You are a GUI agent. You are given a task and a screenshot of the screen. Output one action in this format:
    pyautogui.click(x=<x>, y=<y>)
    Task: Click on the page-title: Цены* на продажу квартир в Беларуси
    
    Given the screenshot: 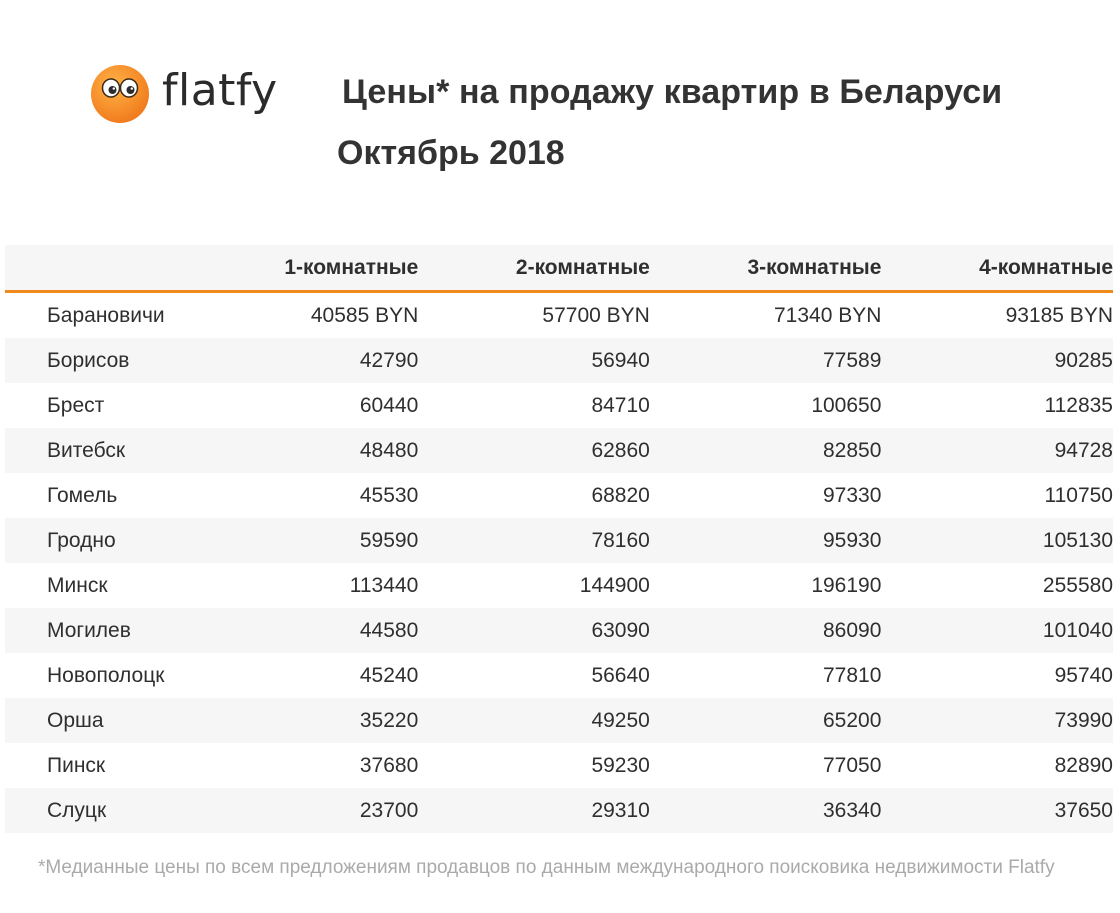 What is the action you would take?
    pyautogui.click(x=672, y=92)
    